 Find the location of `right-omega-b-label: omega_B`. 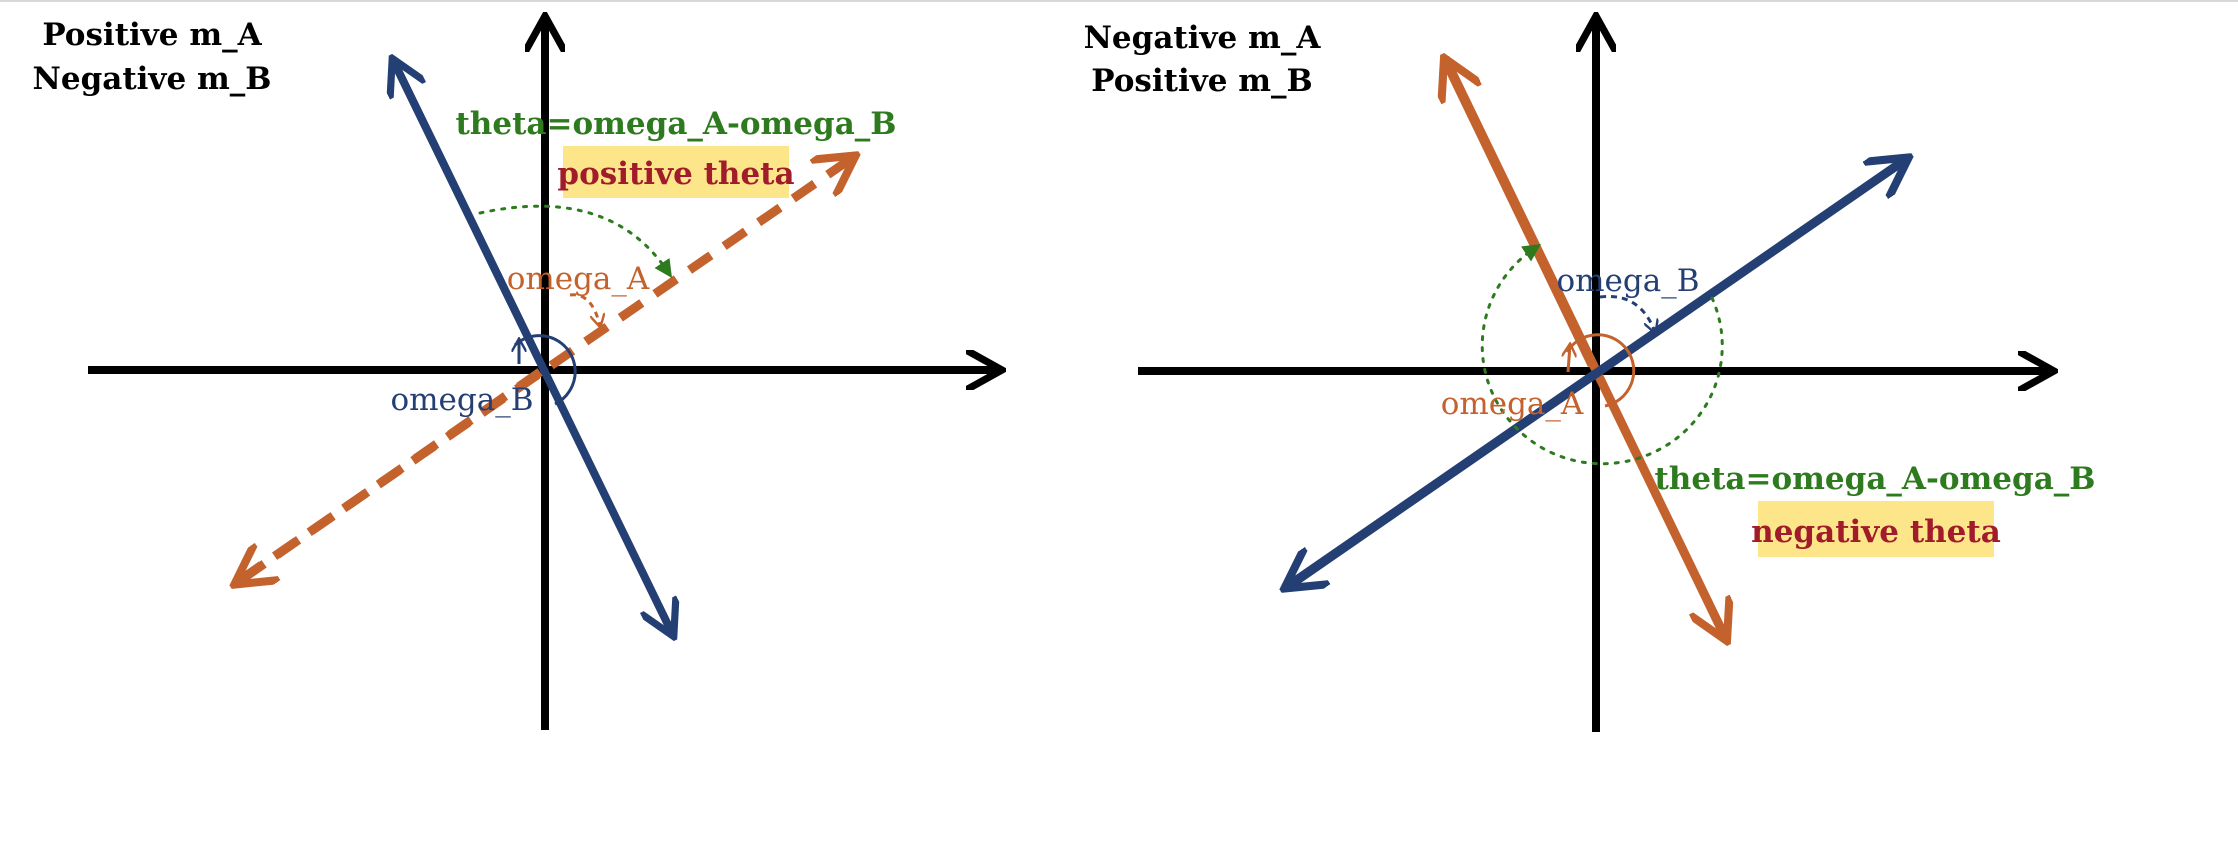

right-omega-b-label: omega_B is located at coordinates (1627, 281).